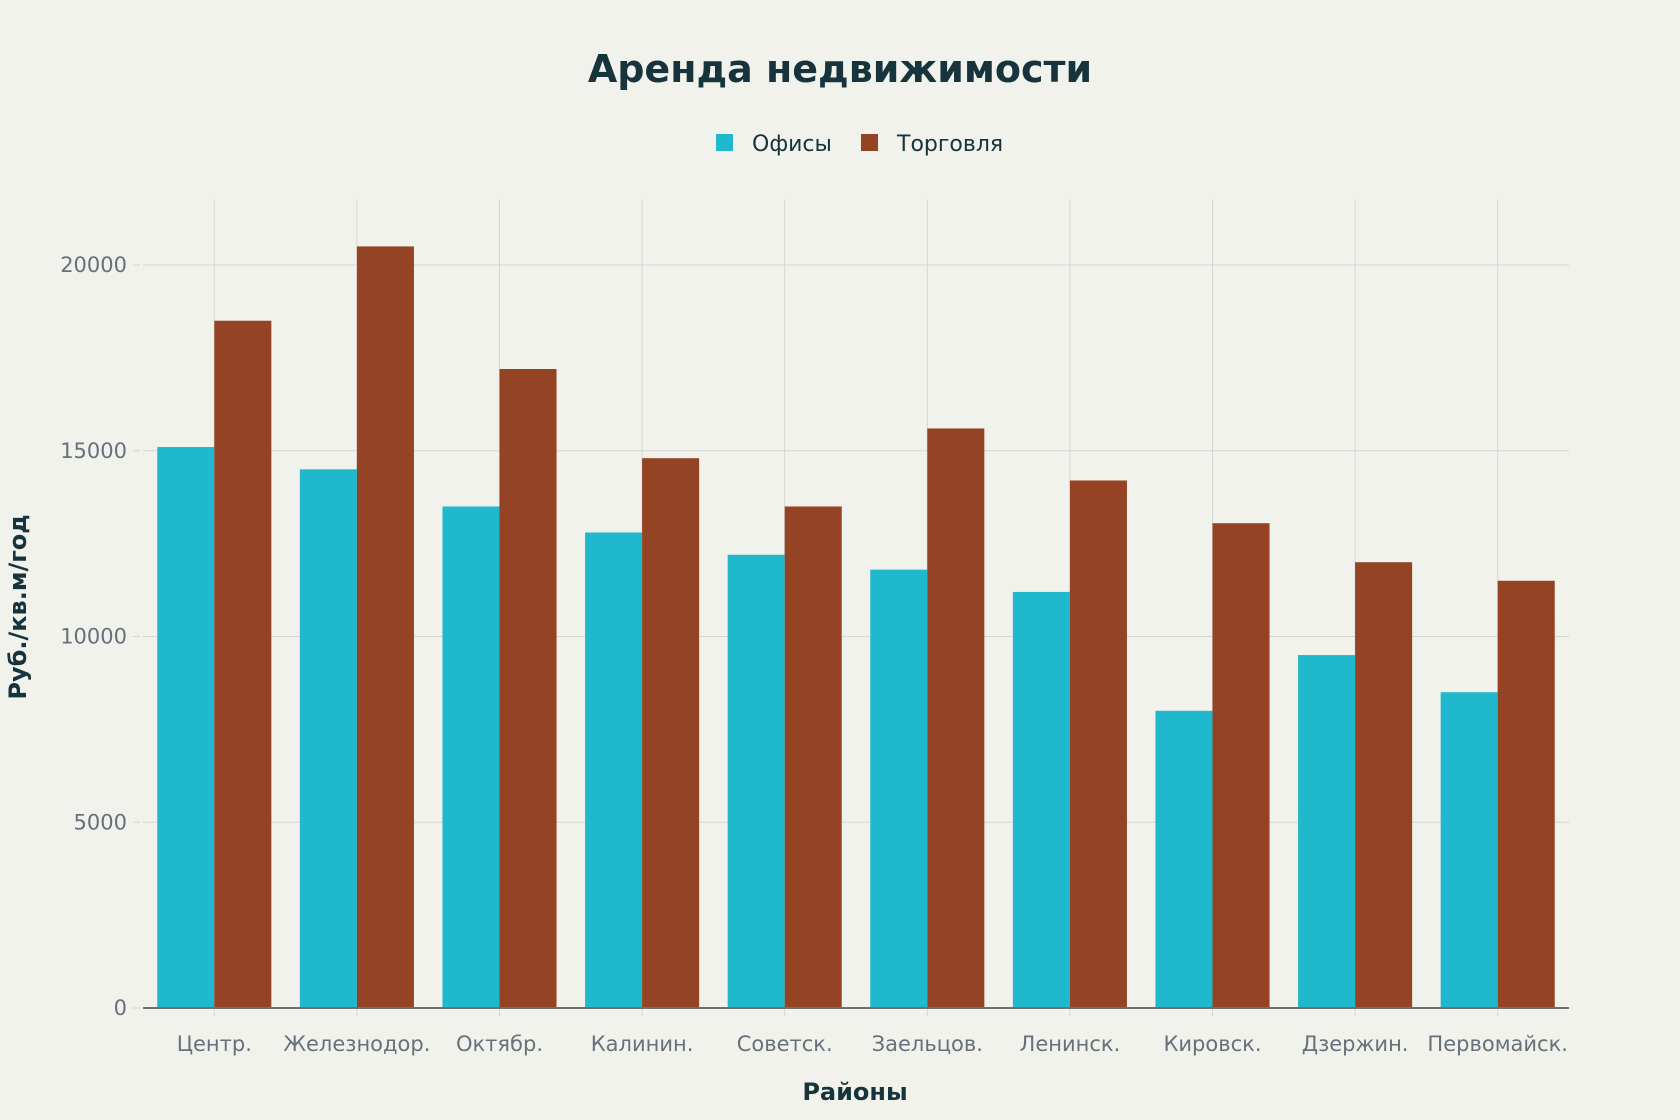 This screenshot has height=1120, width=1680. What do you see at coordinates (1355, 1044) in the screenshot?
I see `x-tick-label: Дзержин.` at bounding box center [1355, 1044].